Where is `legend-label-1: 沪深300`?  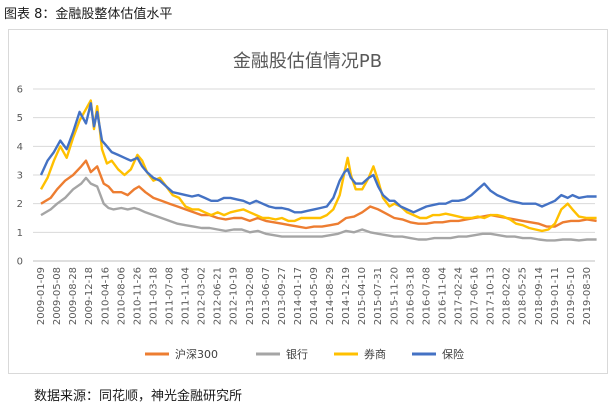 legend-label-1: 沪深300 is located at coordinates (196, 354).